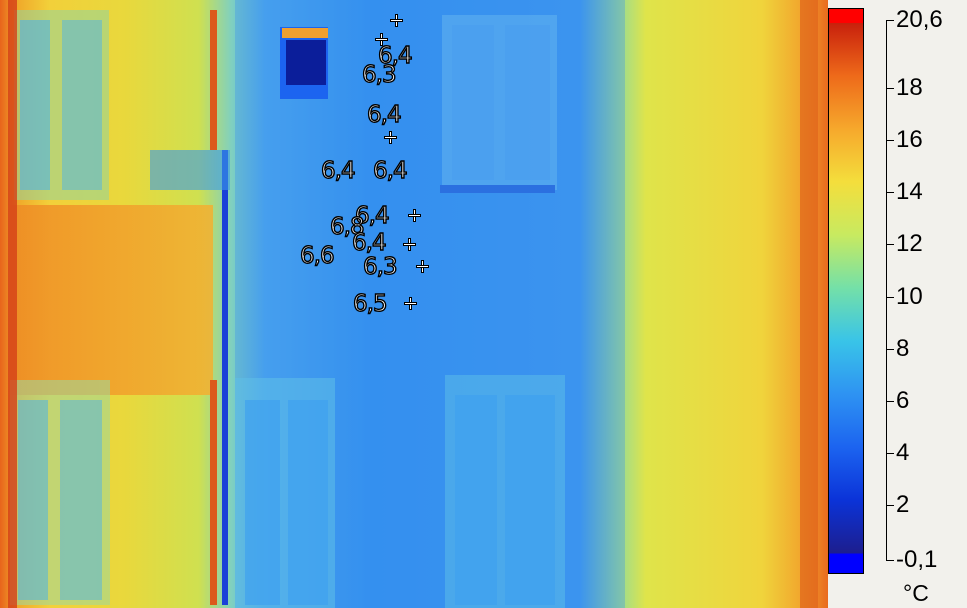 This screenshot has height=608, width=967. Describe the element at coordinates (909, 139) in the screenshot. I see `scale-tick-label: 16` at that location.